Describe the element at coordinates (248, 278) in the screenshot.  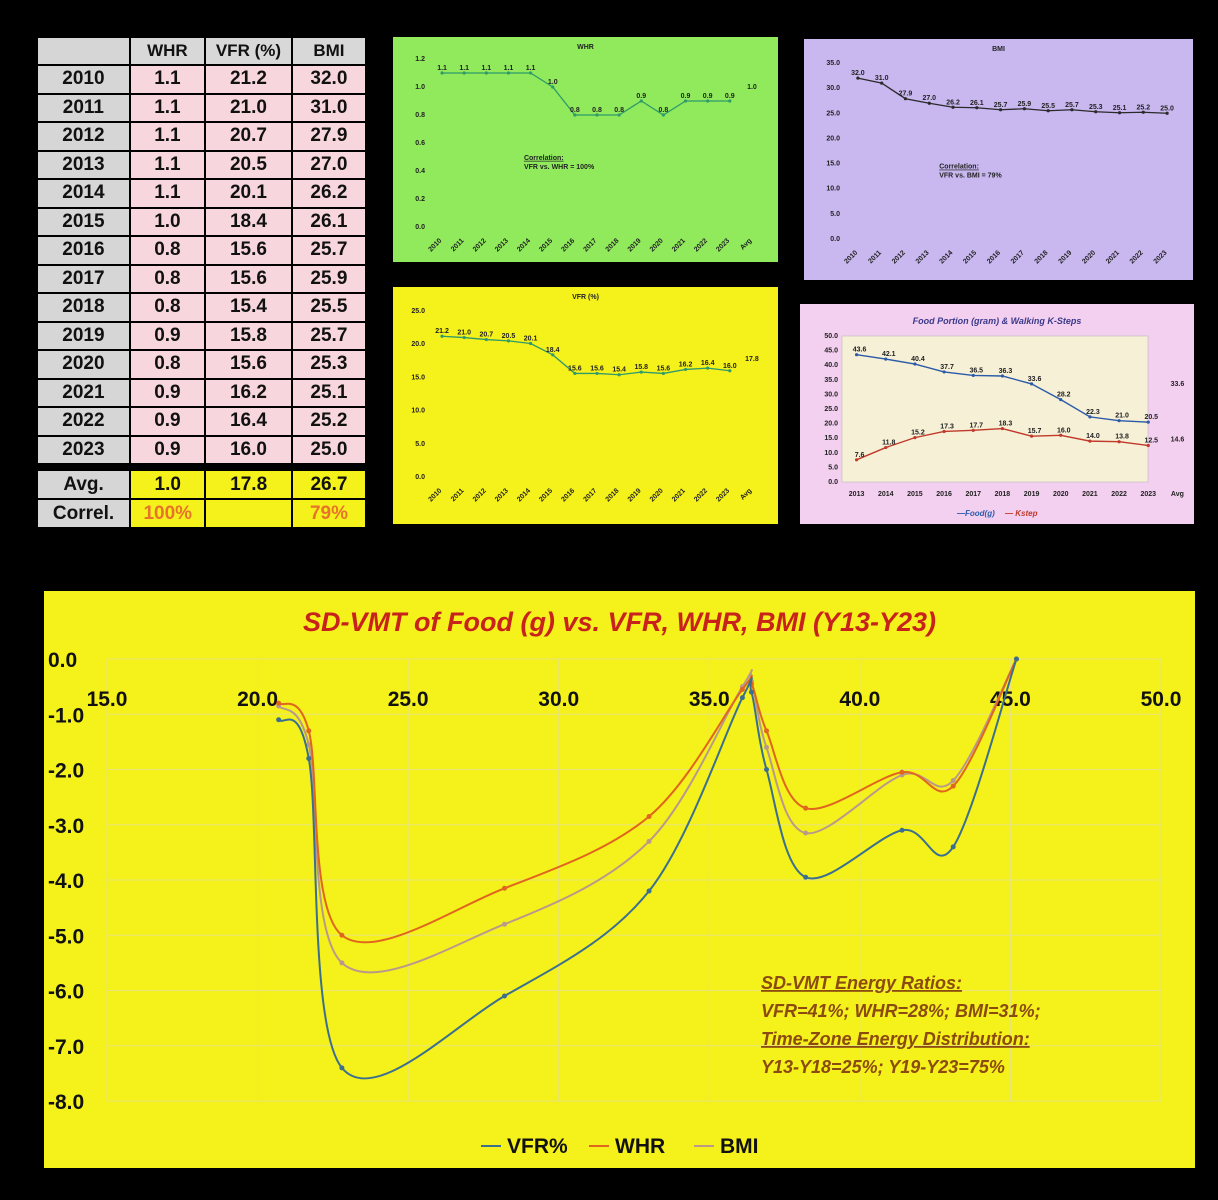
I see `value-cell: 15.6` at that location.